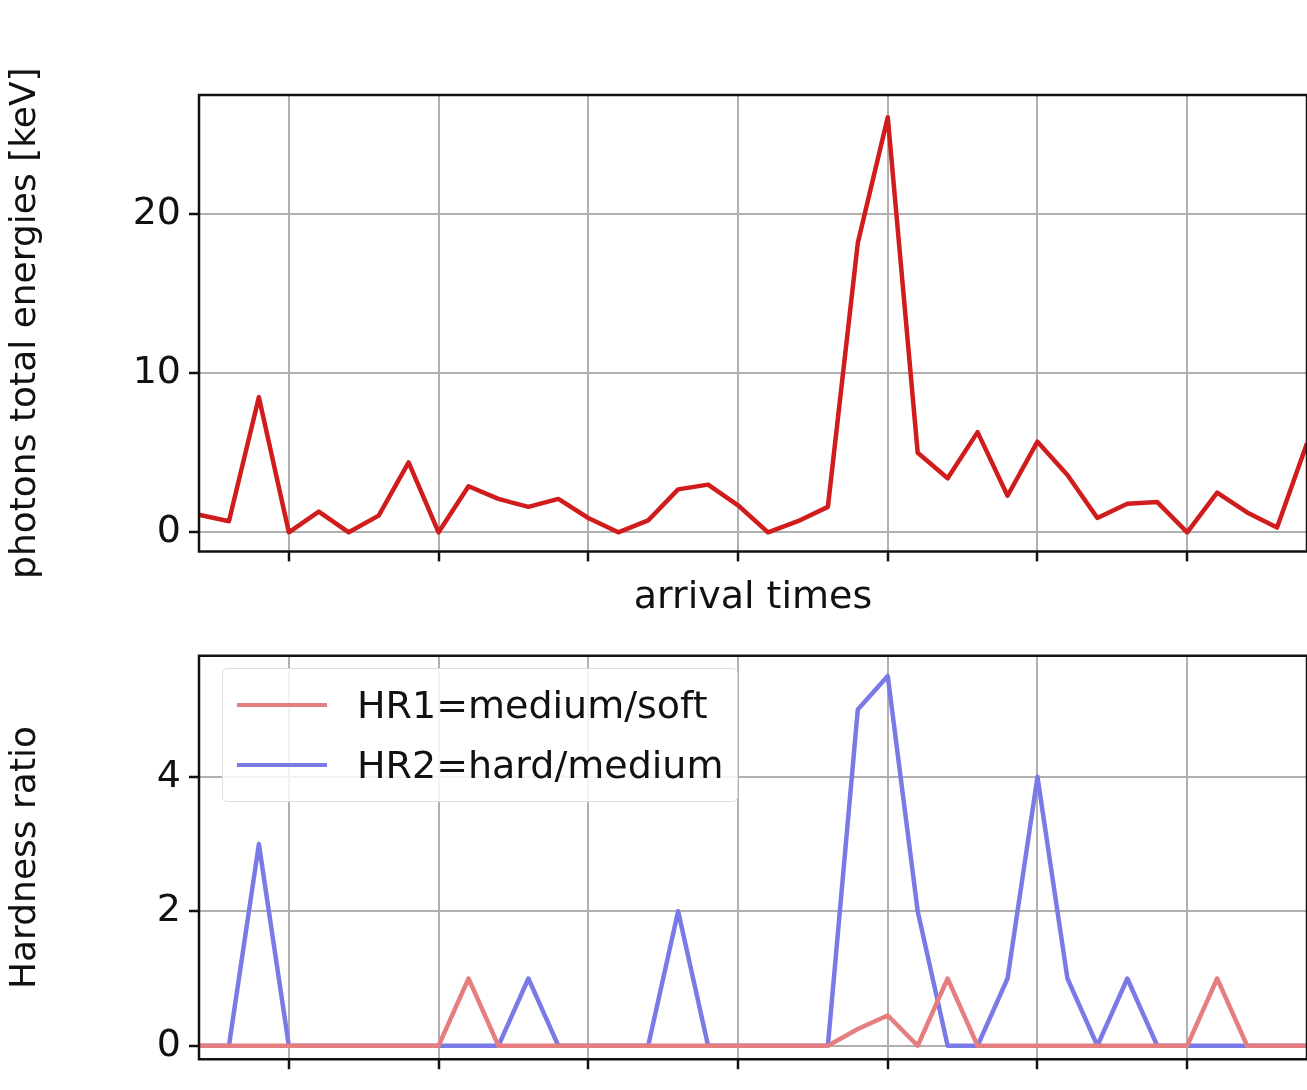 This screenshot has width=1307, height=1090. Describe the element at coordinates (22, 323) in the screenshot. I see `y-axis-title: photons total energies [keV]` at that location.